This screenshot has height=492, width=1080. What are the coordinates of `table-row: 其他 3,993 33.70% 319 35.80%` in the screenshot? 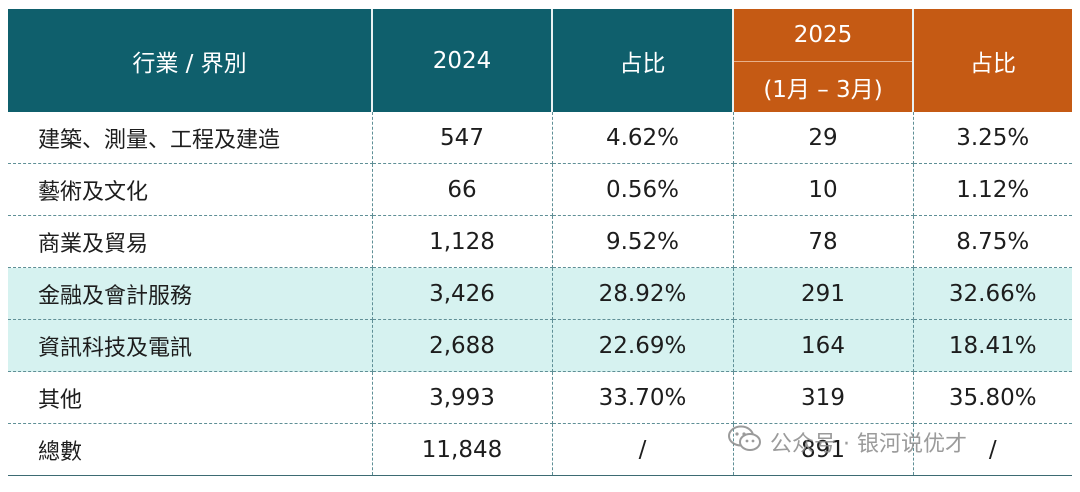 It's located at (540, 397).